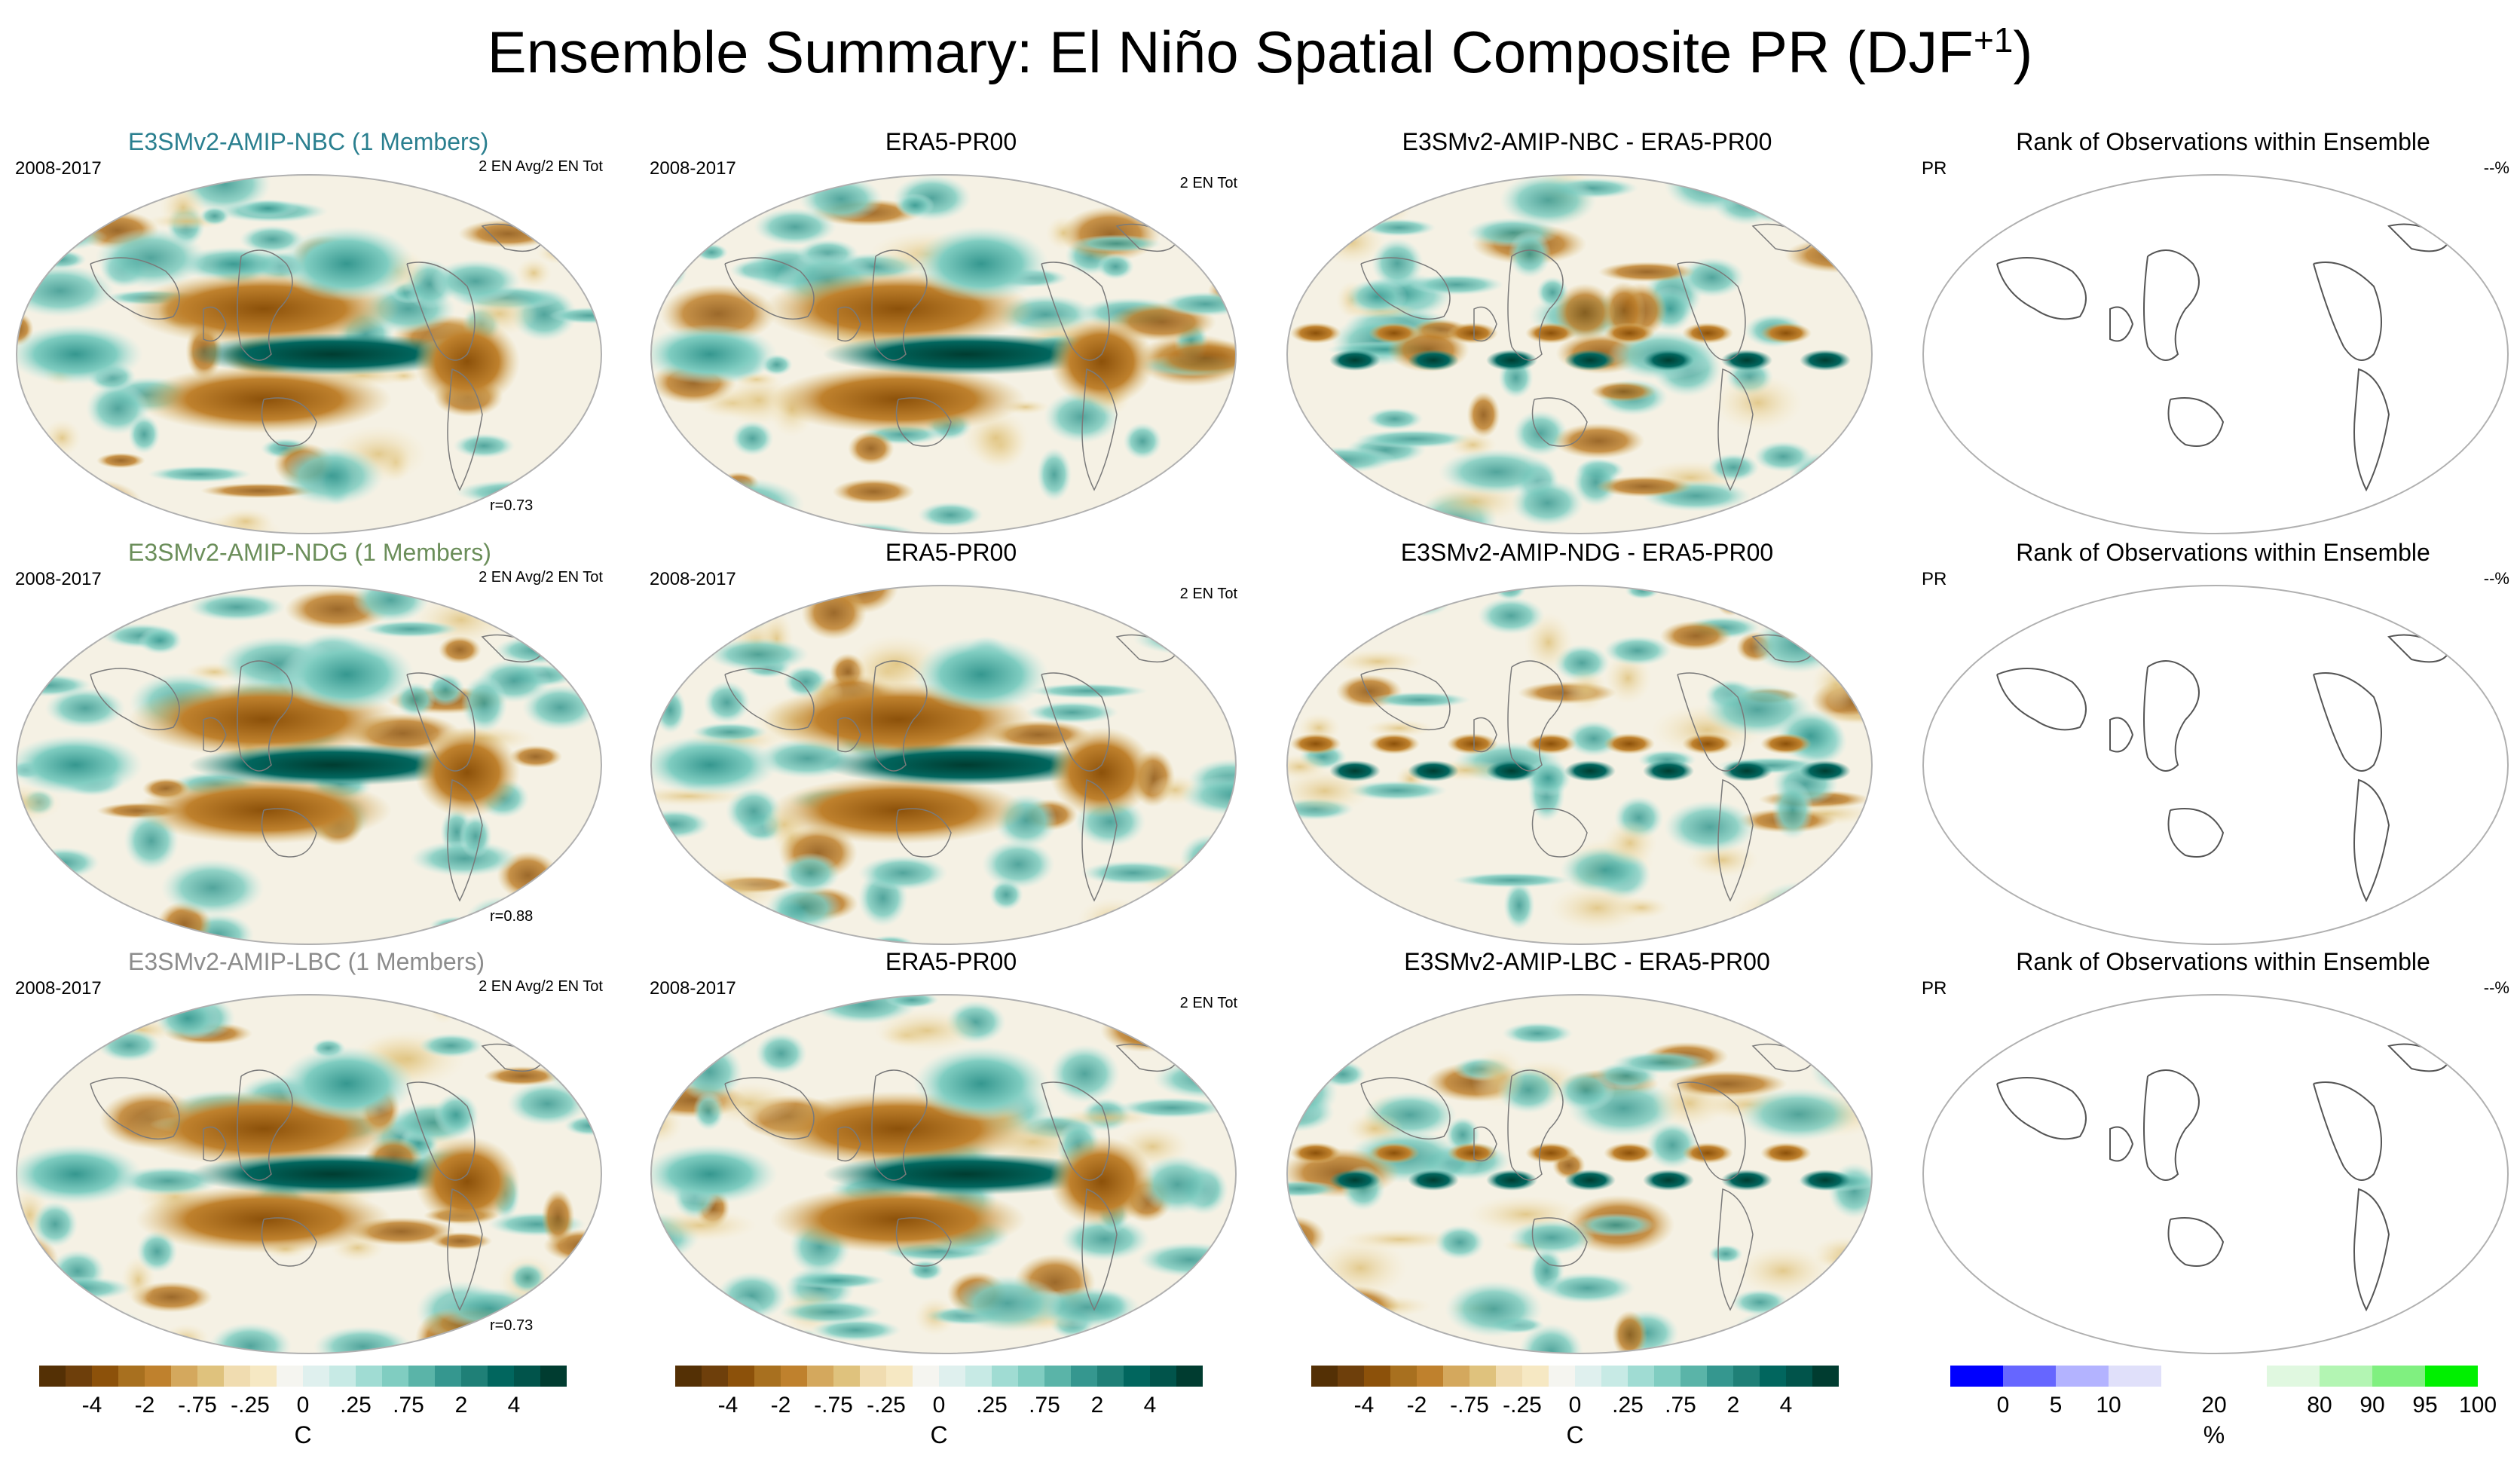 The height and width of the screenshot is (1462, 2520). What do you see at coordinates (308, 141) in the screenshot?
I see `model-title: E3SMv2-AMIP-NBC (1 Members)` at bounding box center [308, 141].